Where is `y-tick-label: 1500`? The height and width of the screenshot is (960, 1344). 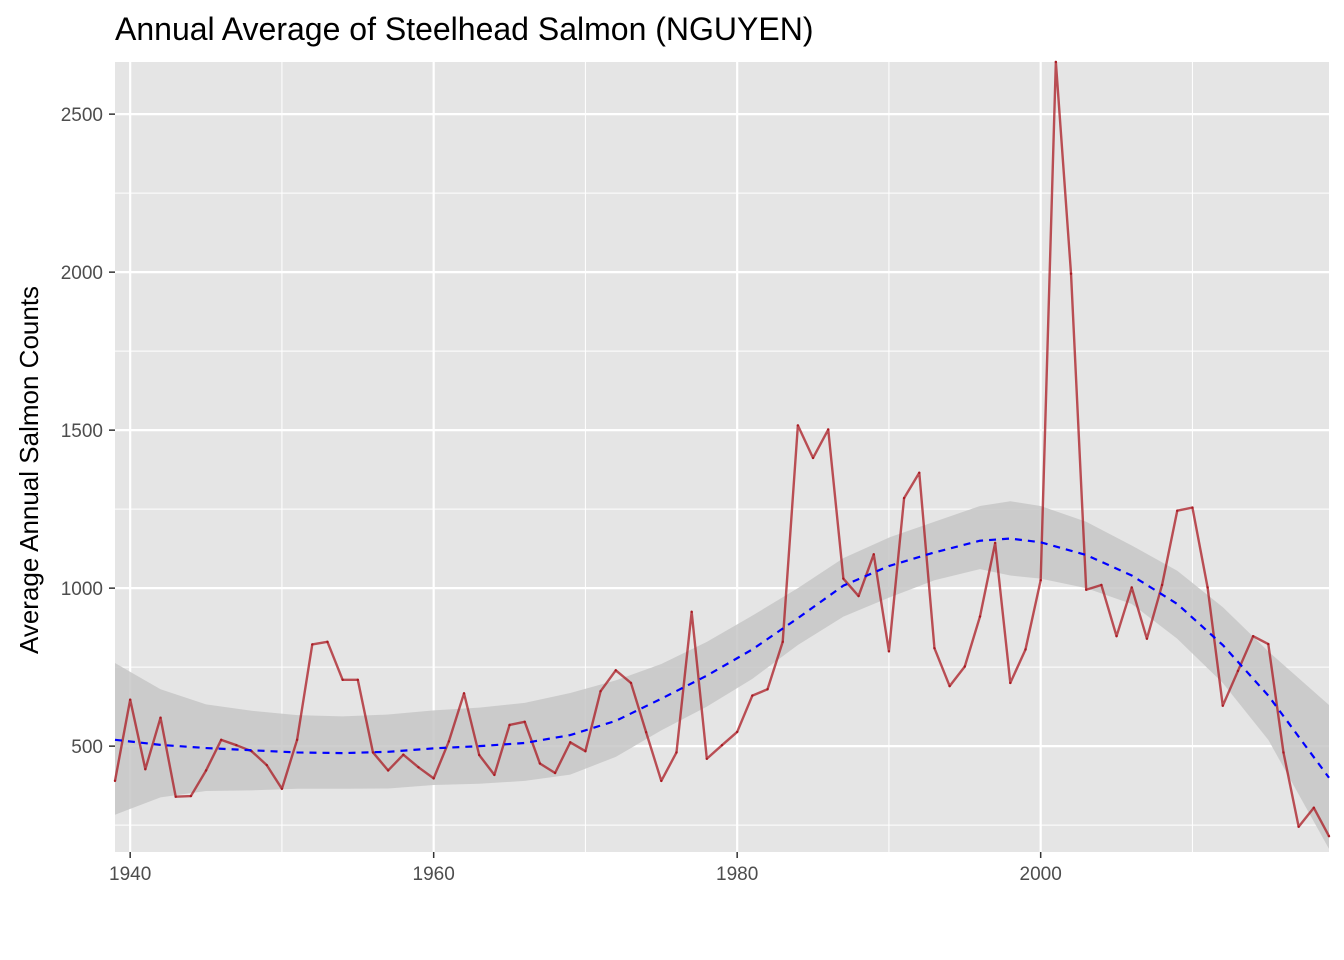 y-tick-label: 1500 is located at coordinates (82, 431).